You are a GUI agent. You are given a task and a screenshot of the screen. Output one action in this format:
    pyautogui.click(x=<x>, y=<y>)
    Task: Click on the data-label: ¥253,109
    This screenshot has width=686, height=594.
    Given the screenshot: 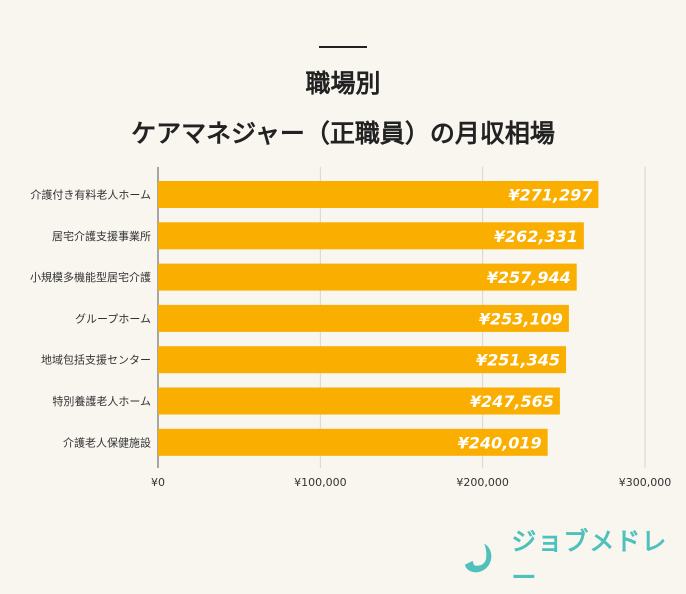 What is the action you would take?
    pyautogui.click(x=521, y=318)
    